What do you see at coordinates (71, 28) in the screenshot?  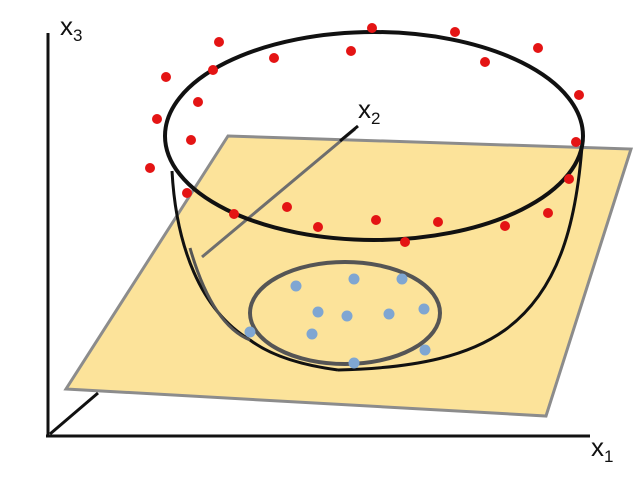 I see `x3-axis-label: x3` at bounding box center [71, 28].